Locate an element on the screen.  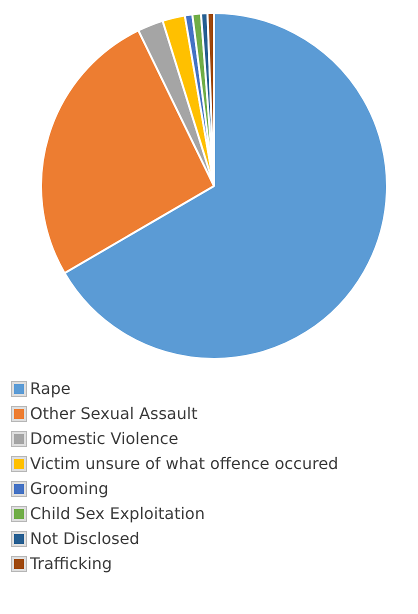
legend-label: Victim unsure of what offence occured is located at coordinates (184, 463).